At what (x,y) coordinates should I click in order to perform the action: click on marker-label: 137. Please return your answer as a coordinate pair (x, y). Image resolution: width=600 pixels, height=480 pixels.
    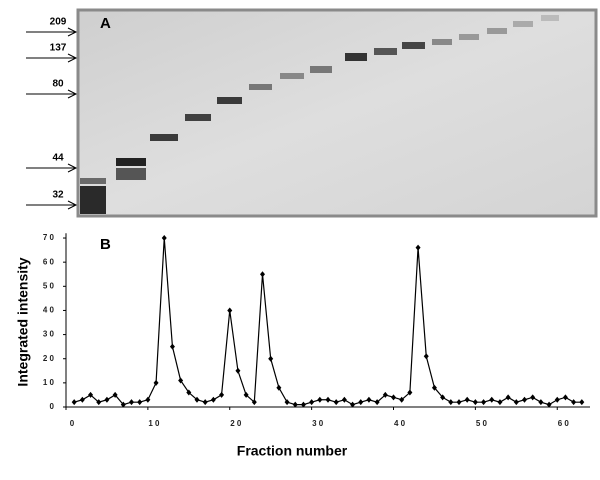
    Looking at the image, I should click on (58, 48).